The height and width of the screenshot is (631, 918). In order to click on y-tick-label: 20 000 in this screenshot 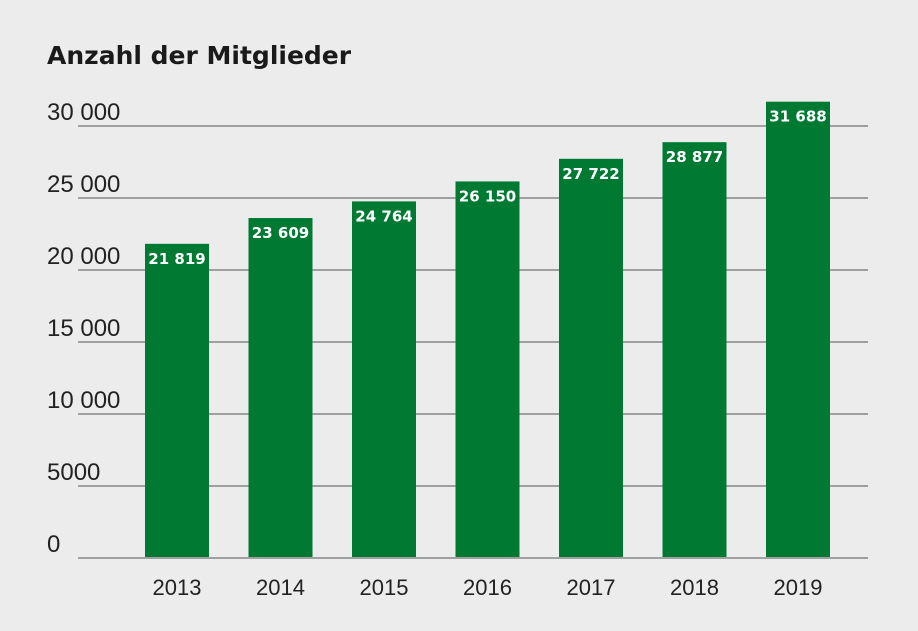, I will do `click(83, 256)`.